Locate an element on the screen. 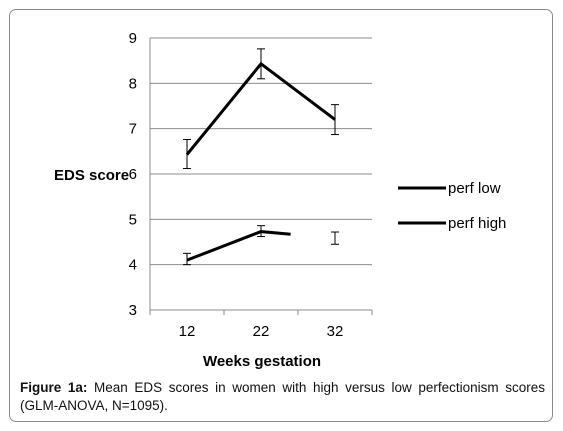 The image size is (563, 431). caption-lead: Figure 1a: is located at coordinates (54, 387).